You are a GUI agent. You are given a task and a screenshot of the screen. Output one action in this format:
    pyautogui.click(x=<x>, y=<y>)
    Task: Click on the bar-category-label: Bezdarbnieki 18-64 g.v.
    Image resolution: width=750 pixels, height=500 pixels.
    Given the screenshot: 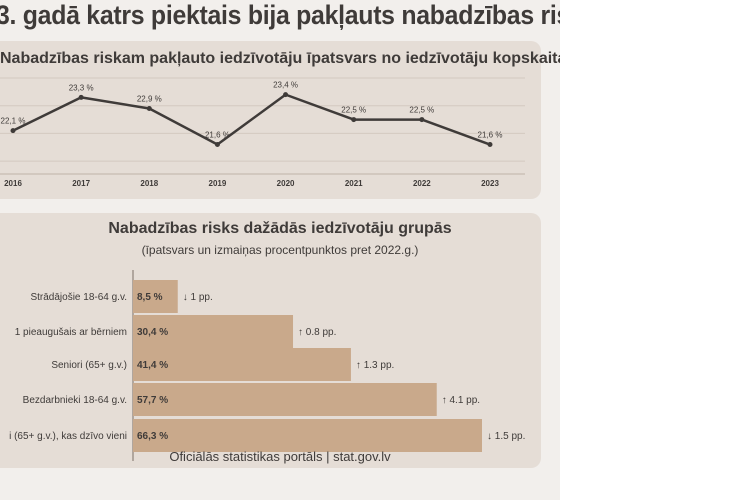 What is the action you would take?
    pyautogui.click(x=75, y=400)
    